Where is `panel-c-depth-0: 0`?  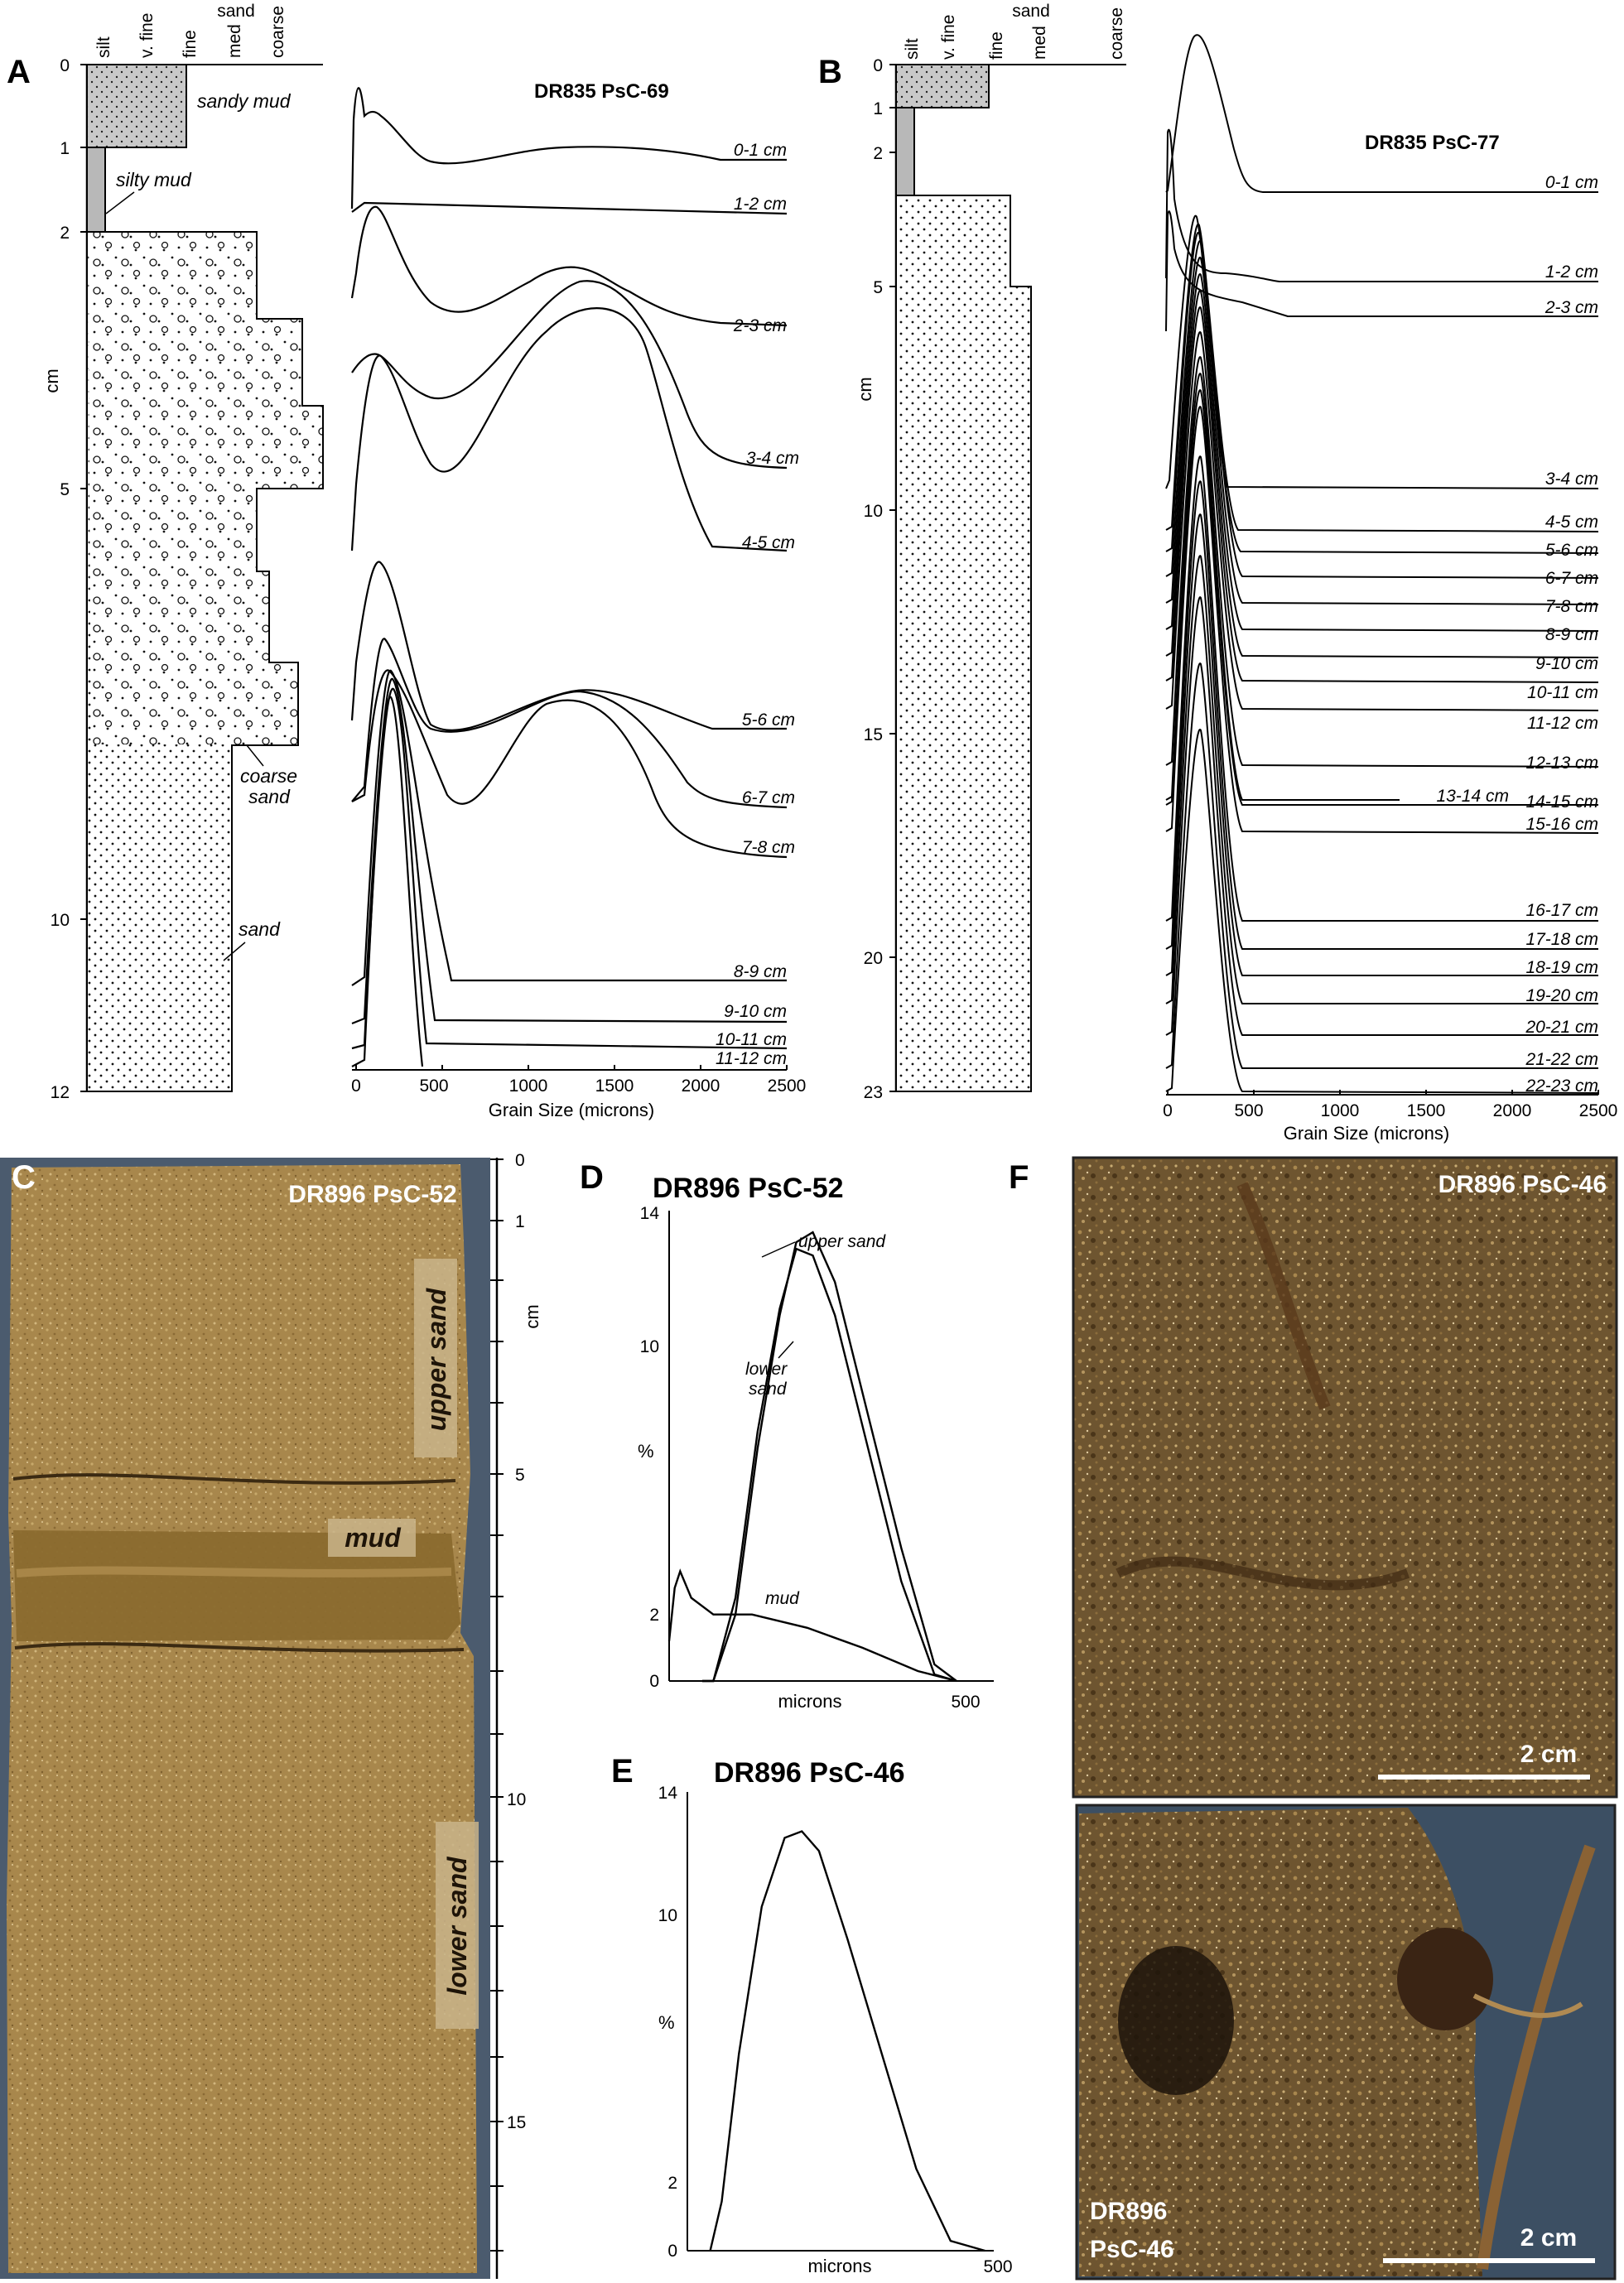 panel-c-depth-0: 0 is located at coordinates (520, 1160).